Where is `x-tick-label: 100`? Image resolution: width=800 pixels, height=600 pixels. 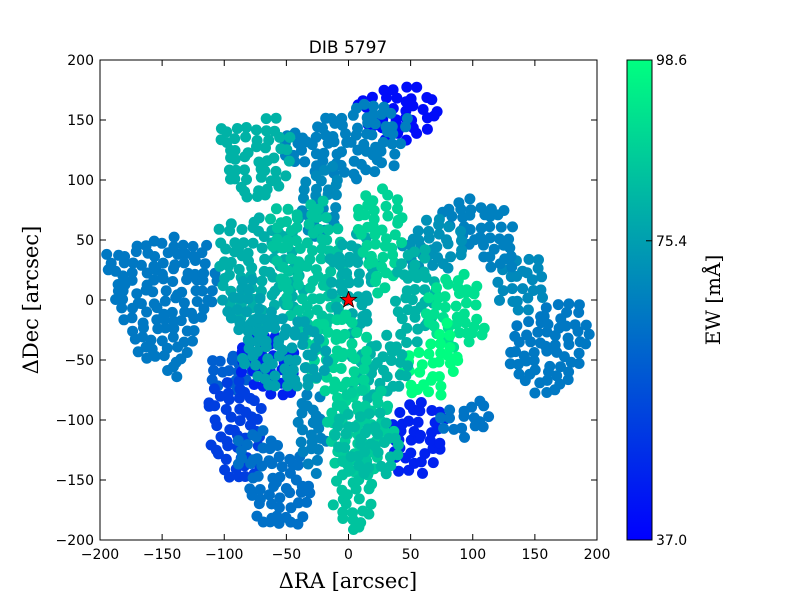 x-tick-label: 100 is located at coordinates (472, 555).